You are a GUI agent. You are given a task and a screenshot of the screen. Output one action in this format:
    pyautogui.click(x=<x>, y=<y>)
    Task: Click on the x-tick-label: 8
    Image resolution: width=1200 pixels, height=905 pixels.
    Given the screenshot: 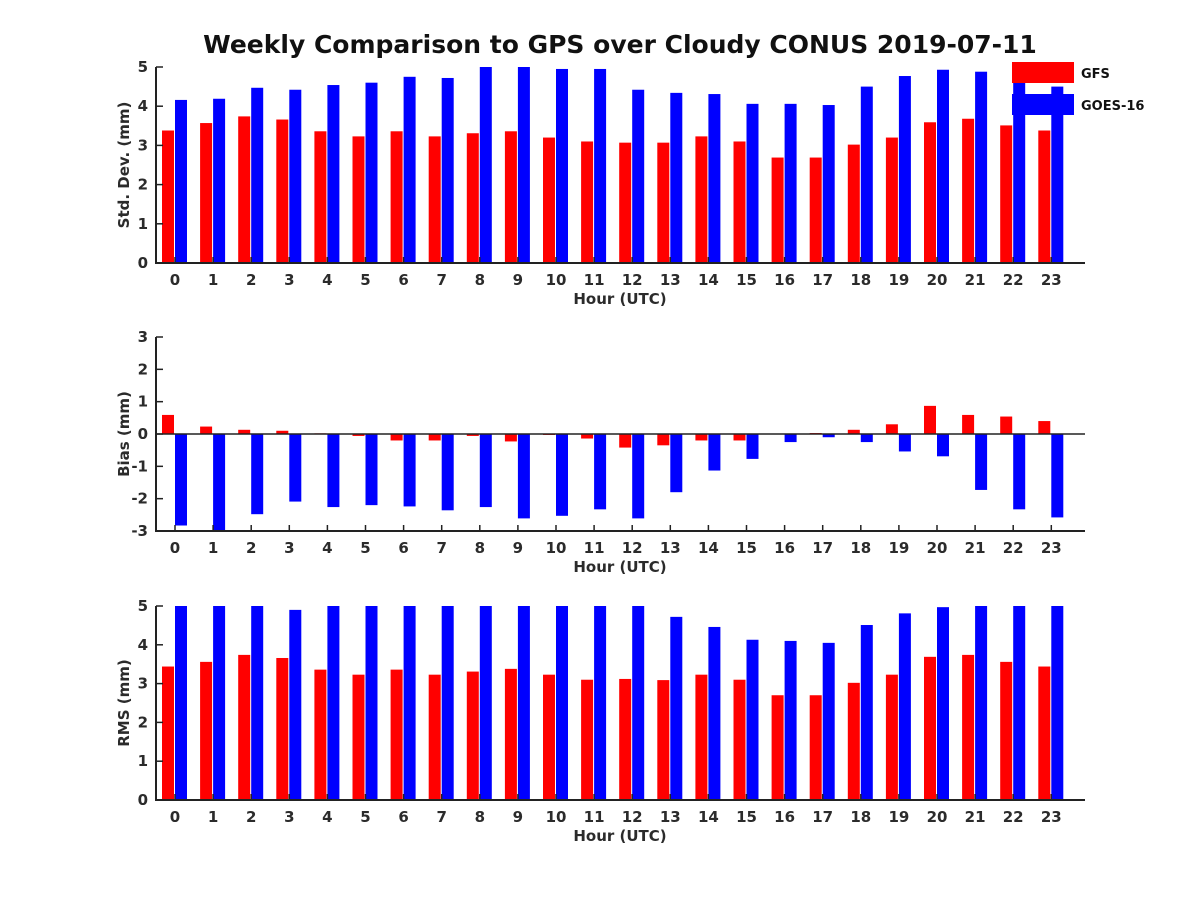 What is the action you would take?
    pyautogui.click(x=480, y=548)
    